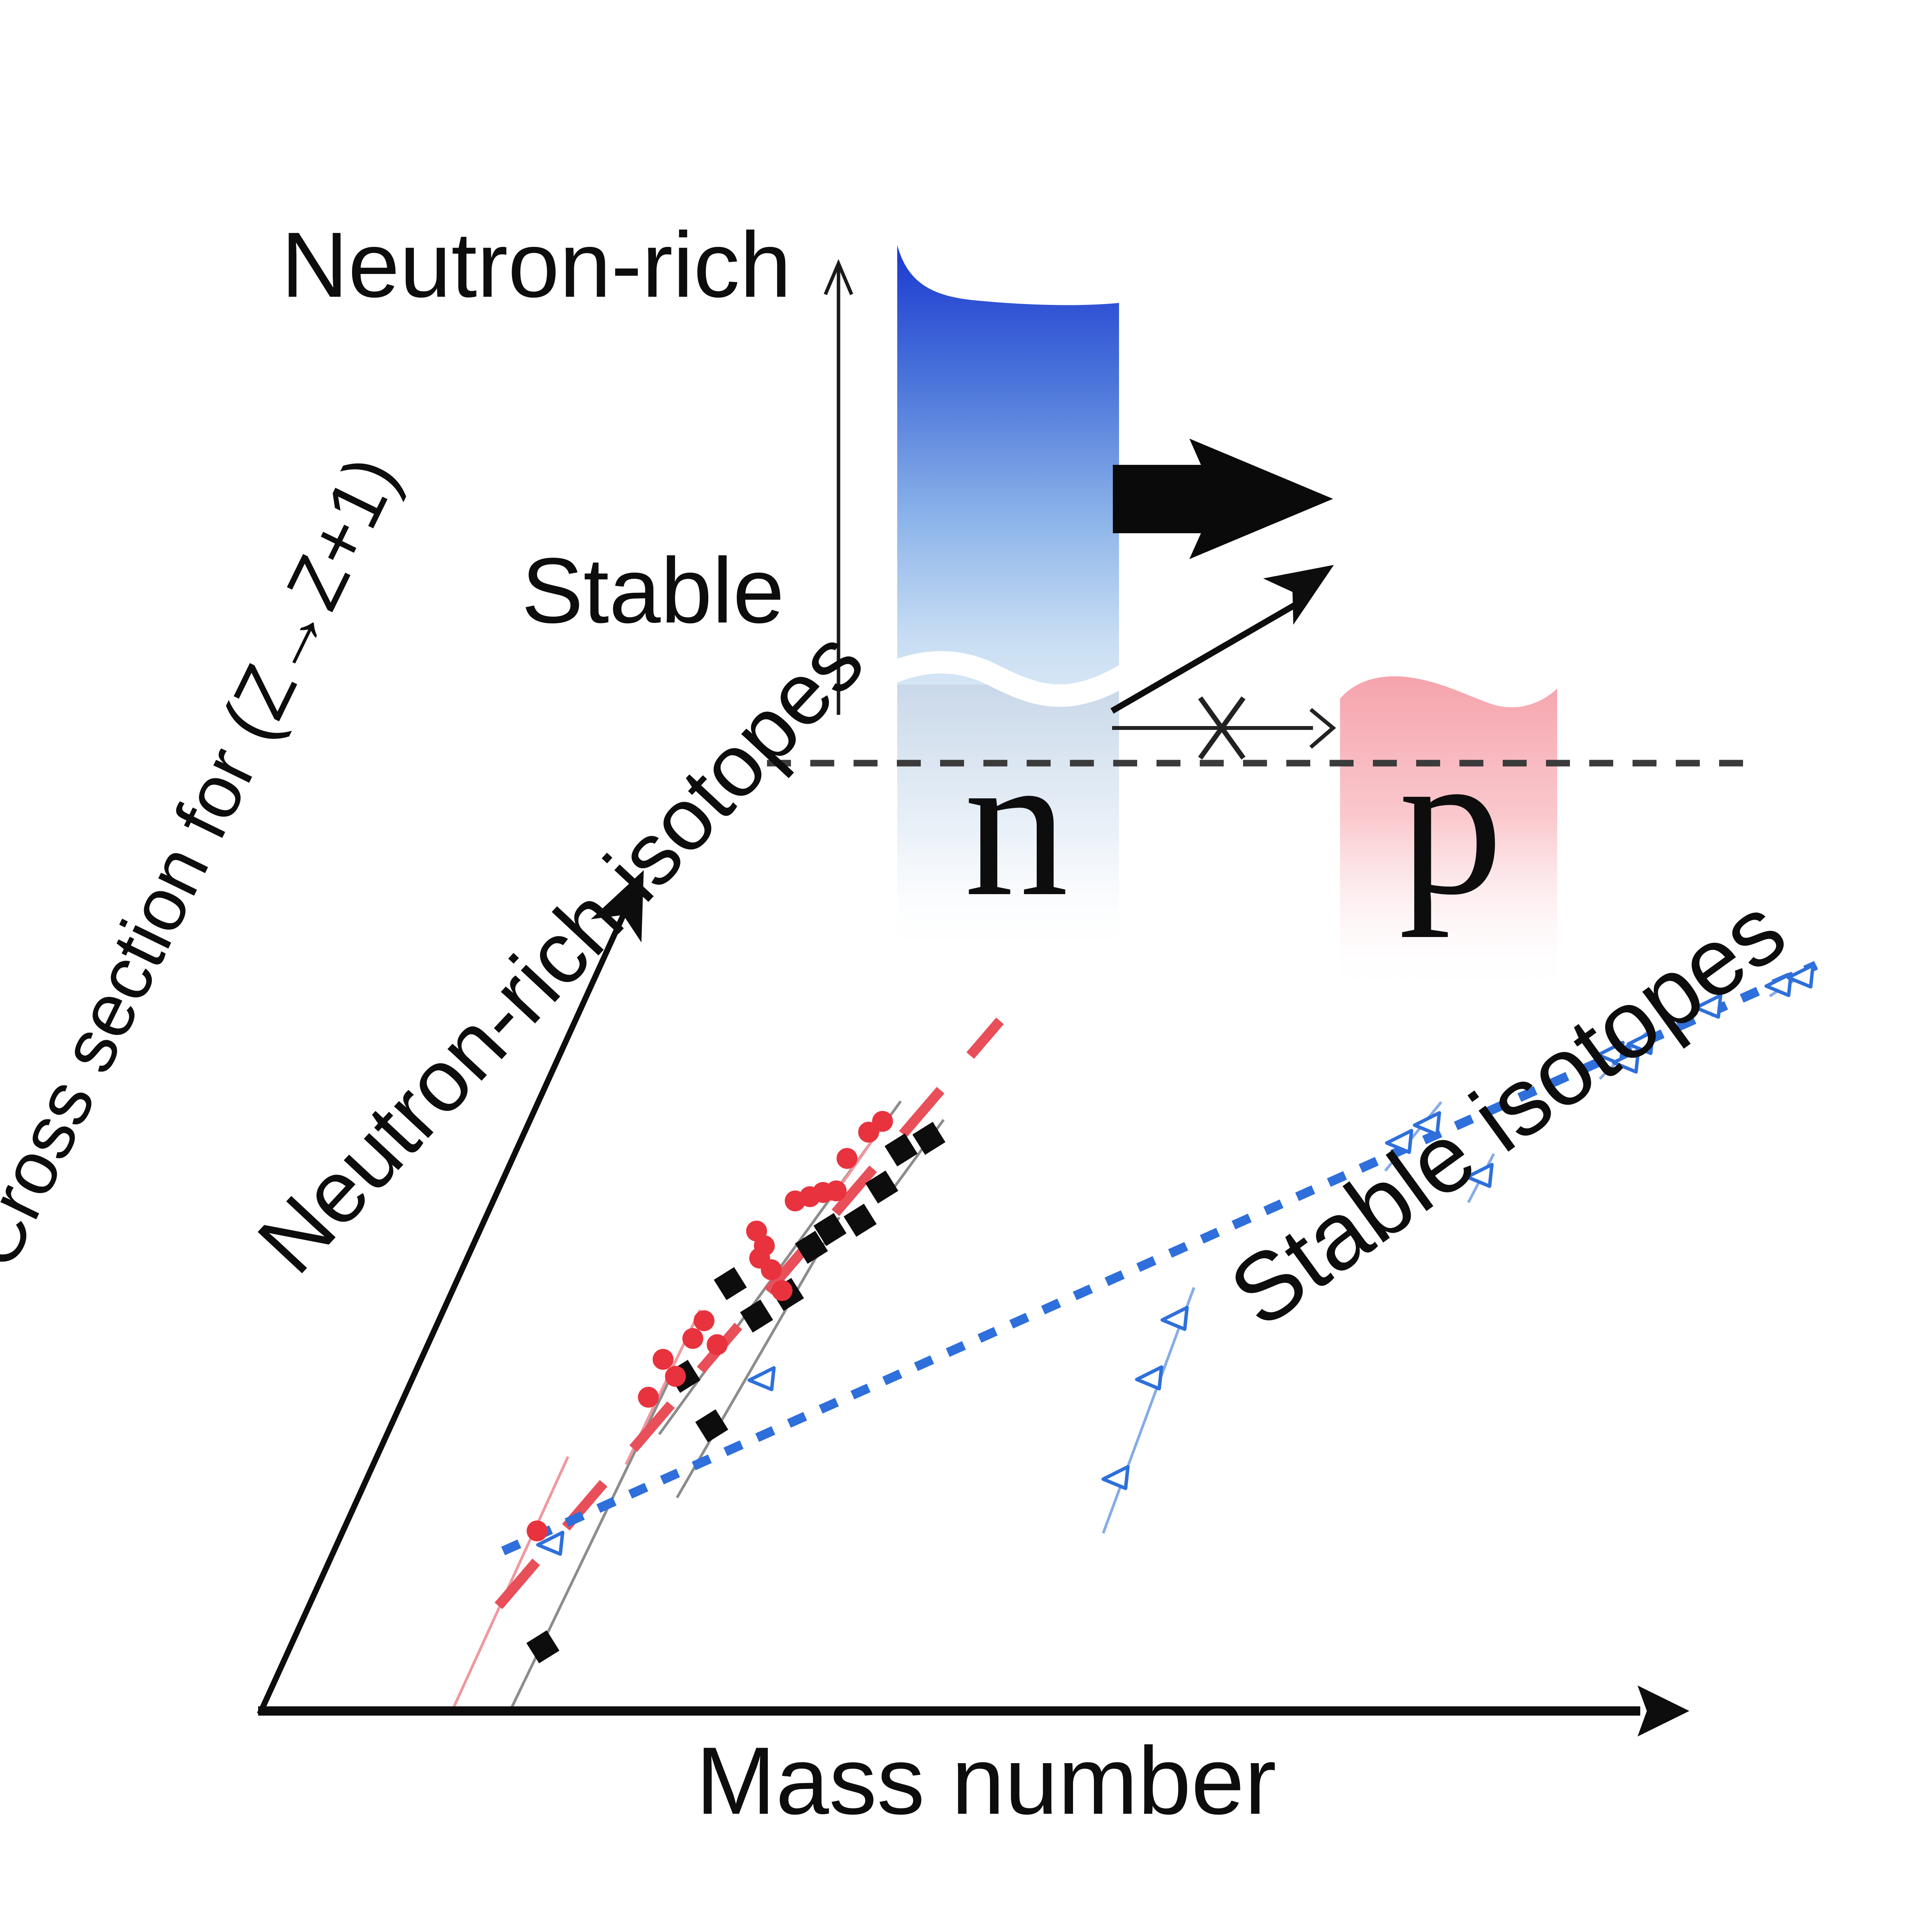  I want to click on neutron-rich-square-markers, so click(736, 1392).